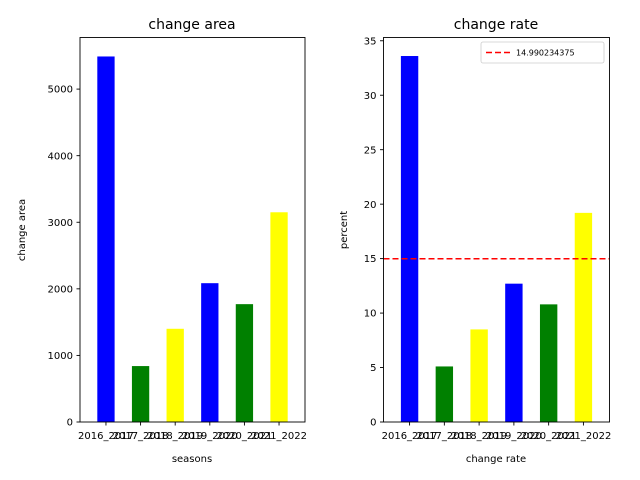  I want to click on x-axis-label: seasons, so click(192, 459).